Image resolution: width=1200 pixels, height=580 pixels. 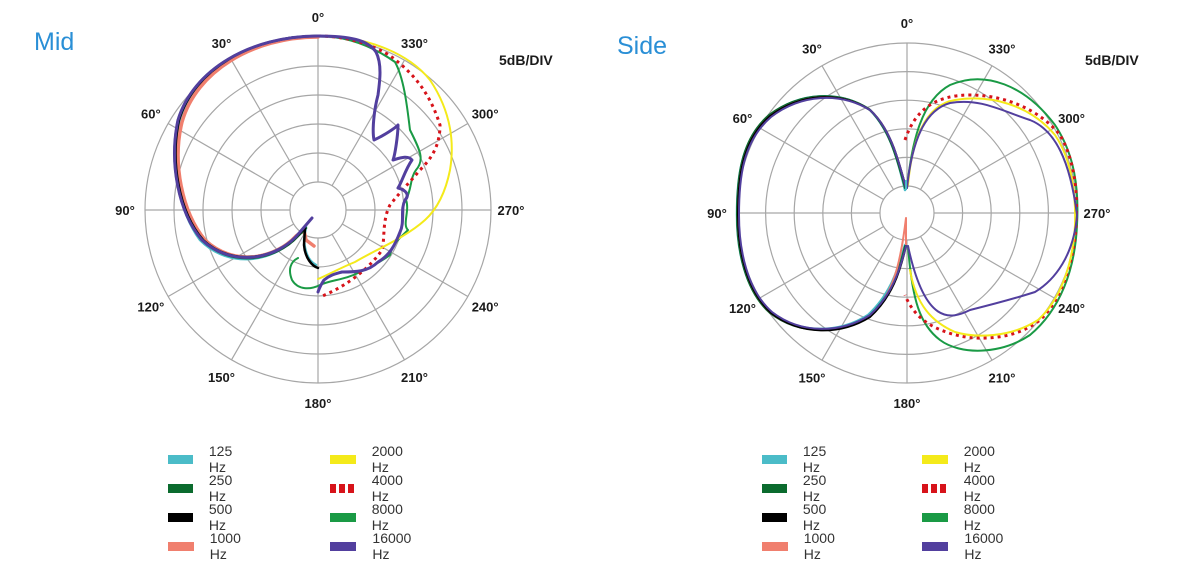 I want to click on side-angle-label: 300°, so click(x=1071, y=118).